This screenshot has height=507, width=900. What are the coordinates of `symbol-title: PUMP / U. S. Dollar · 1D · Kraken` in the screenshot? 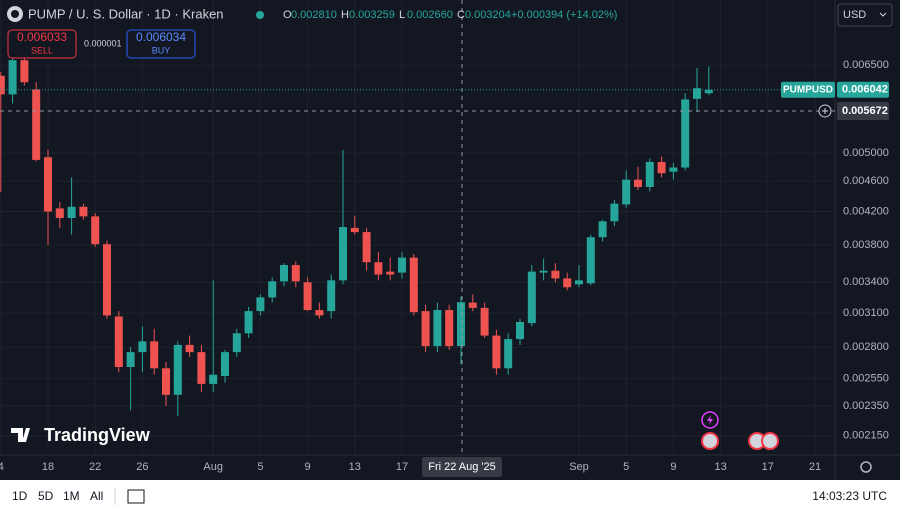 It's located at (126, 13).